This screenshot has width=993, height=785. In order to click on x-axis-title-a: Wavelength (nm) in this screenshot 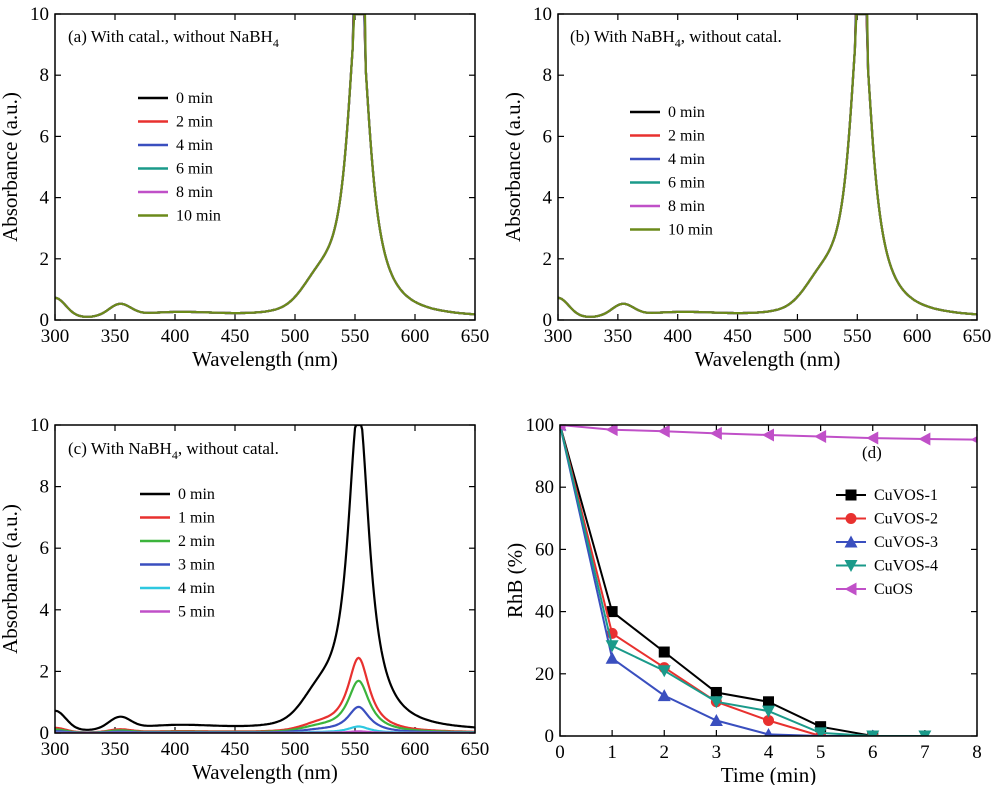, I will do `click(265, 359)`.